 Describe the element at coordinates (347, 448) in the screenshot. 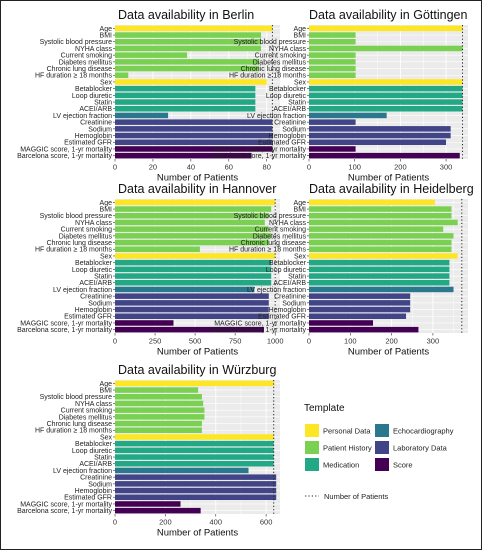

I see `legend-label: Patient History` at that location.